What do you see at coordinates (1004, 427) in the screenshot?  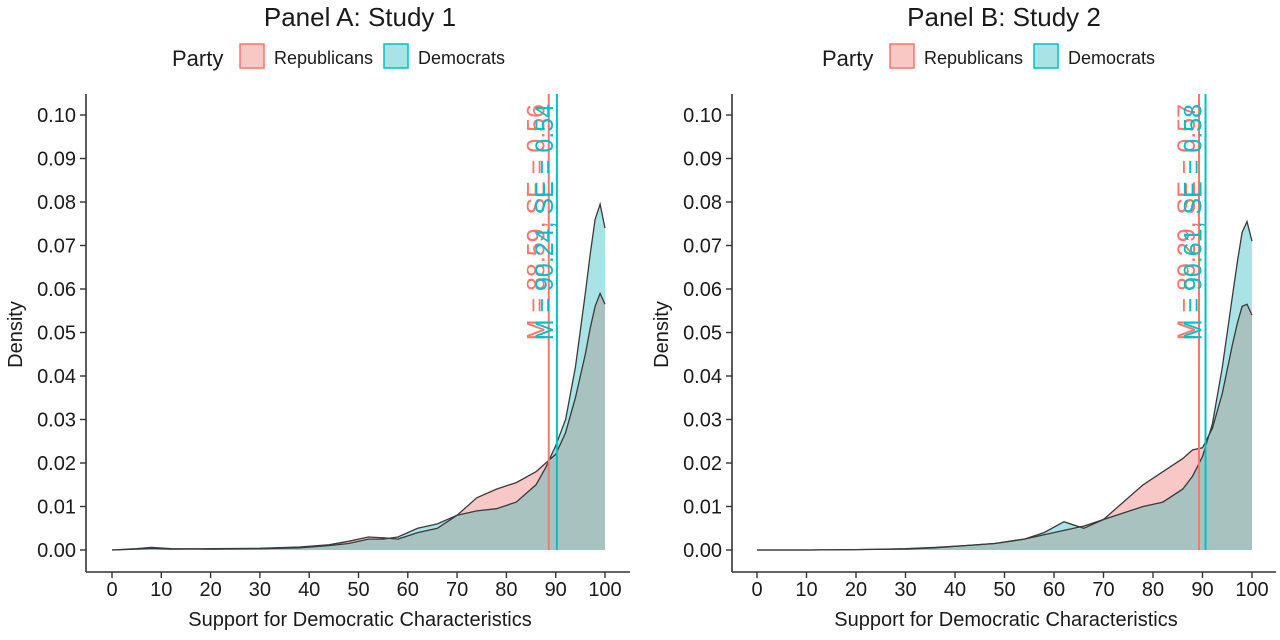 I see `density-area-overlap` at bounding box center [1004, 427].